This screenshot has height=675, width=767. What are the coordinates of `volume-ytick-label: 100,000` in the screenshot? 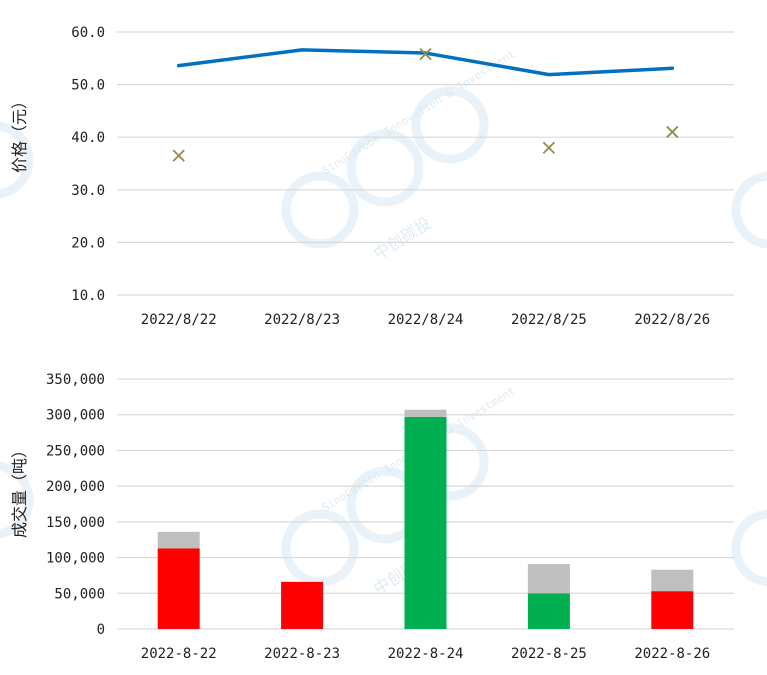 It's located at (75, 559).